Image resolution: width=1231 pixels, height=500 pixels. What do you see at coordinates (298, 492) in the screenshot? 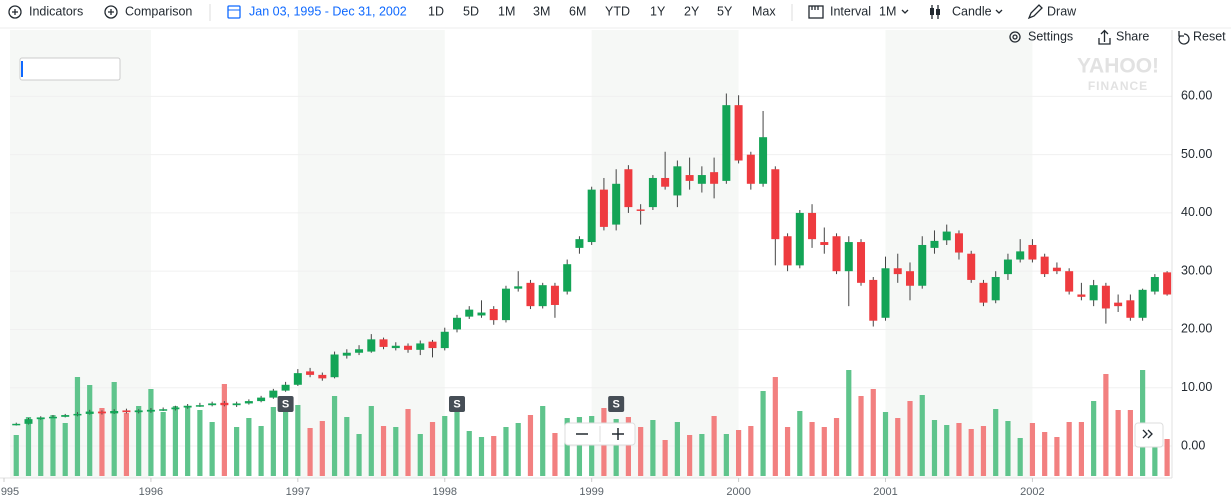
I see `x-tick-label: 1997` at bounding box center [298, 492].